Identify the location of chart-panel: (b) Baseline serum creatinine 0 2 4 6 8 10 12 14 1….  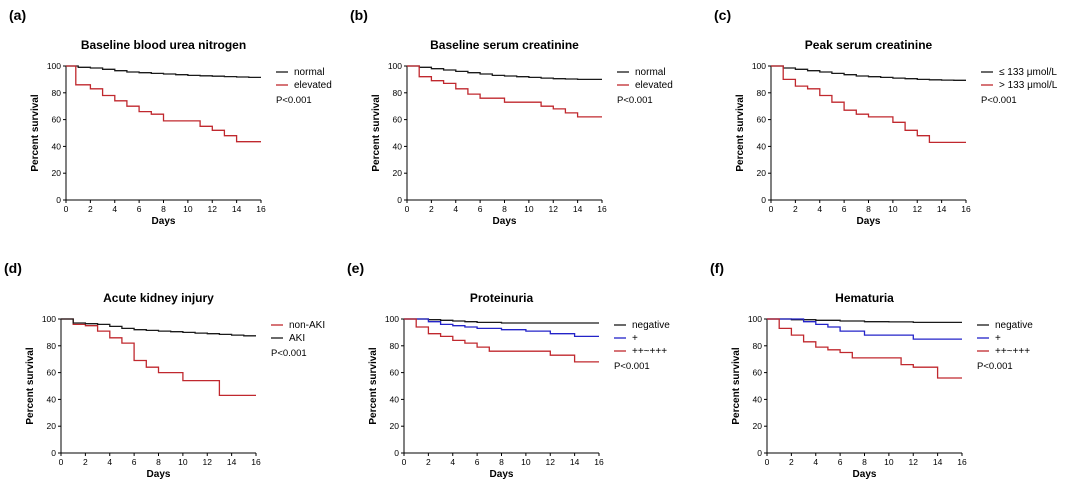
(511, 117).